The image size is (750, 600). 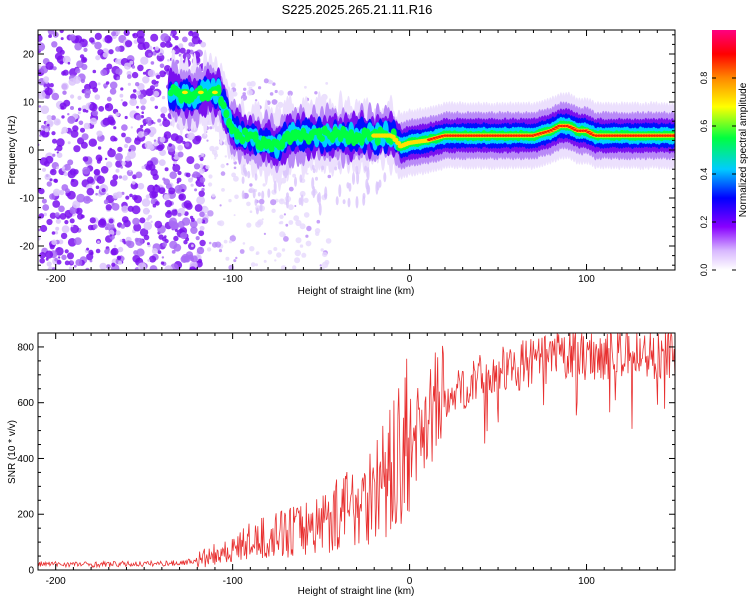 I want to click on y-tick-label: 20, so click(x=29, y=55).